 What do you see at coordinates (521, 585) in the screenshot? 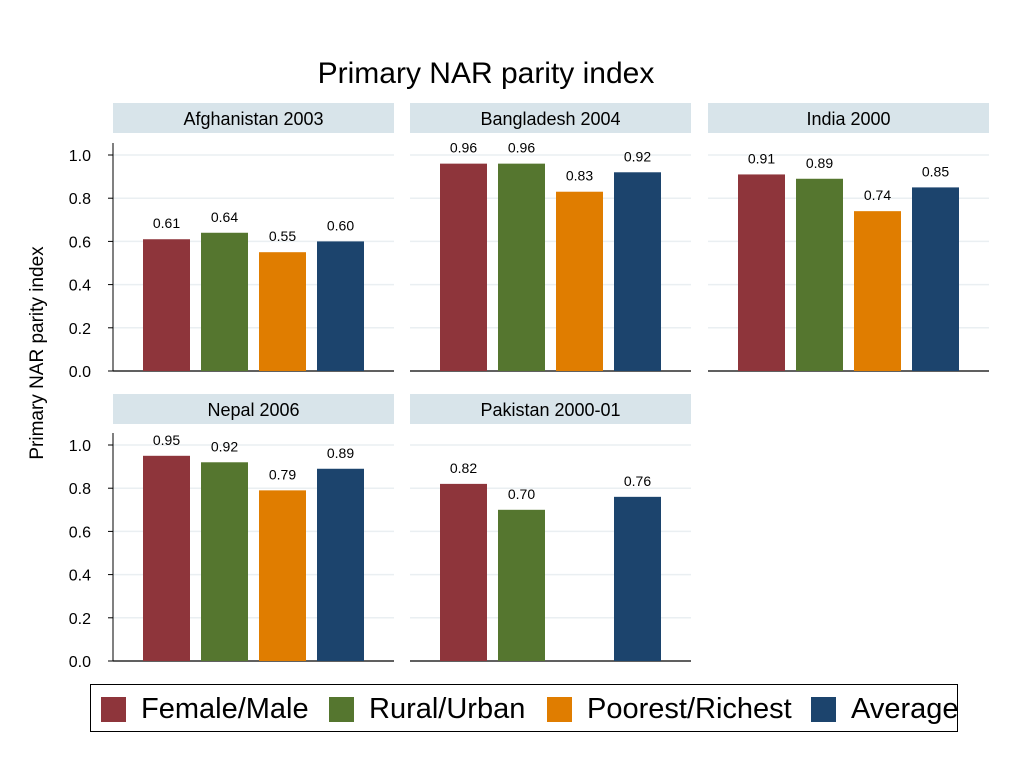
I see `bar-pakistan-2000-01-rural-urban` at bounding box center [521, 585].